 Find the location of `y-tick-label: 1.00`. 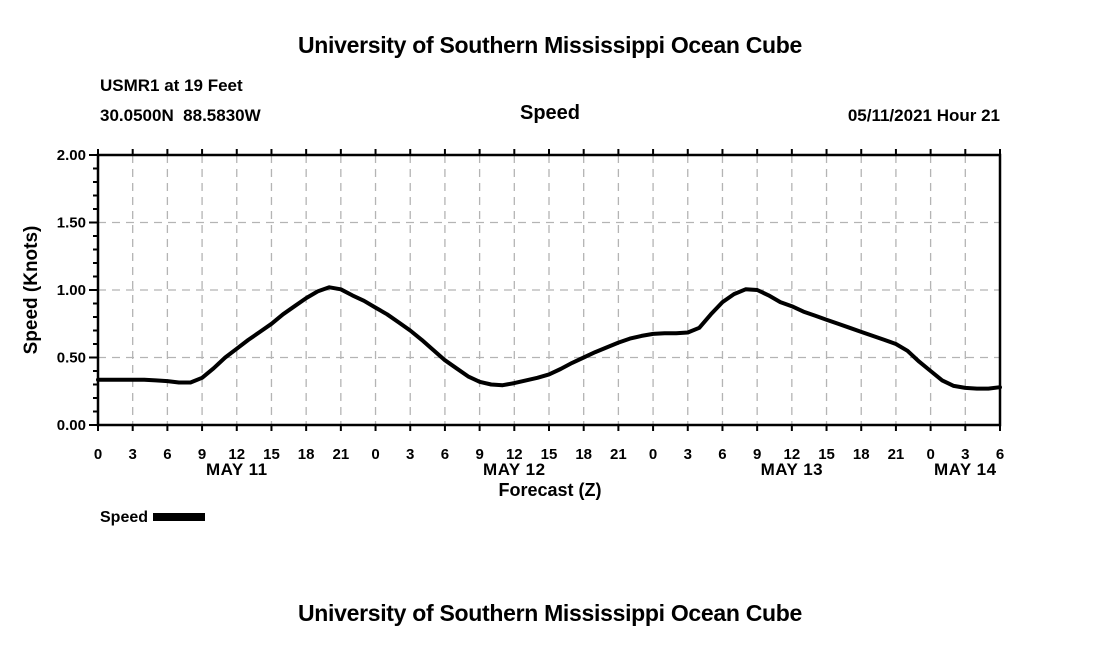

y-tick-label: 1.00 is located at coordinates (71, 290).